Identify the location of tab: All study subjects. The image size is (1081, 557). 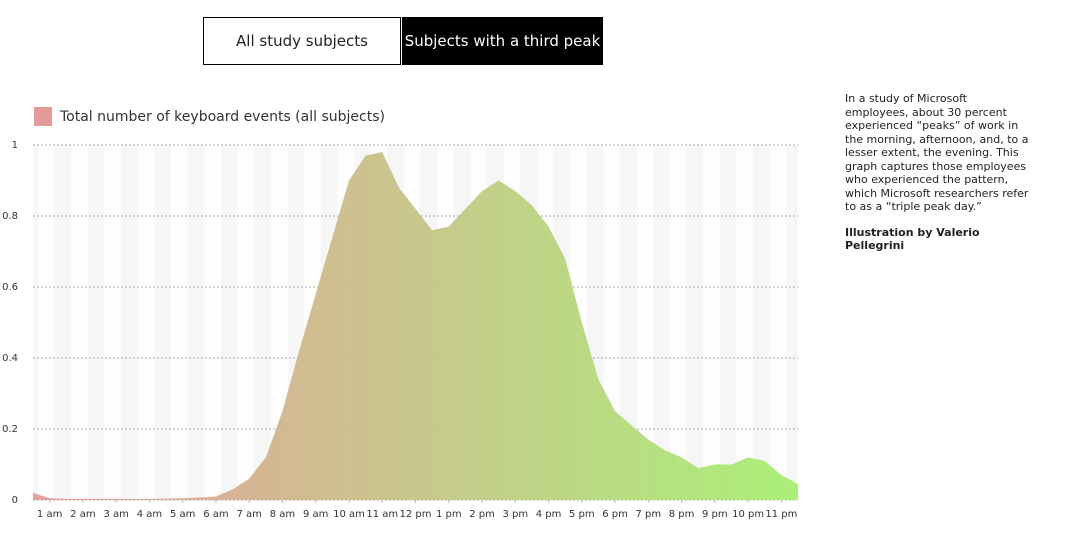
(302, 41).